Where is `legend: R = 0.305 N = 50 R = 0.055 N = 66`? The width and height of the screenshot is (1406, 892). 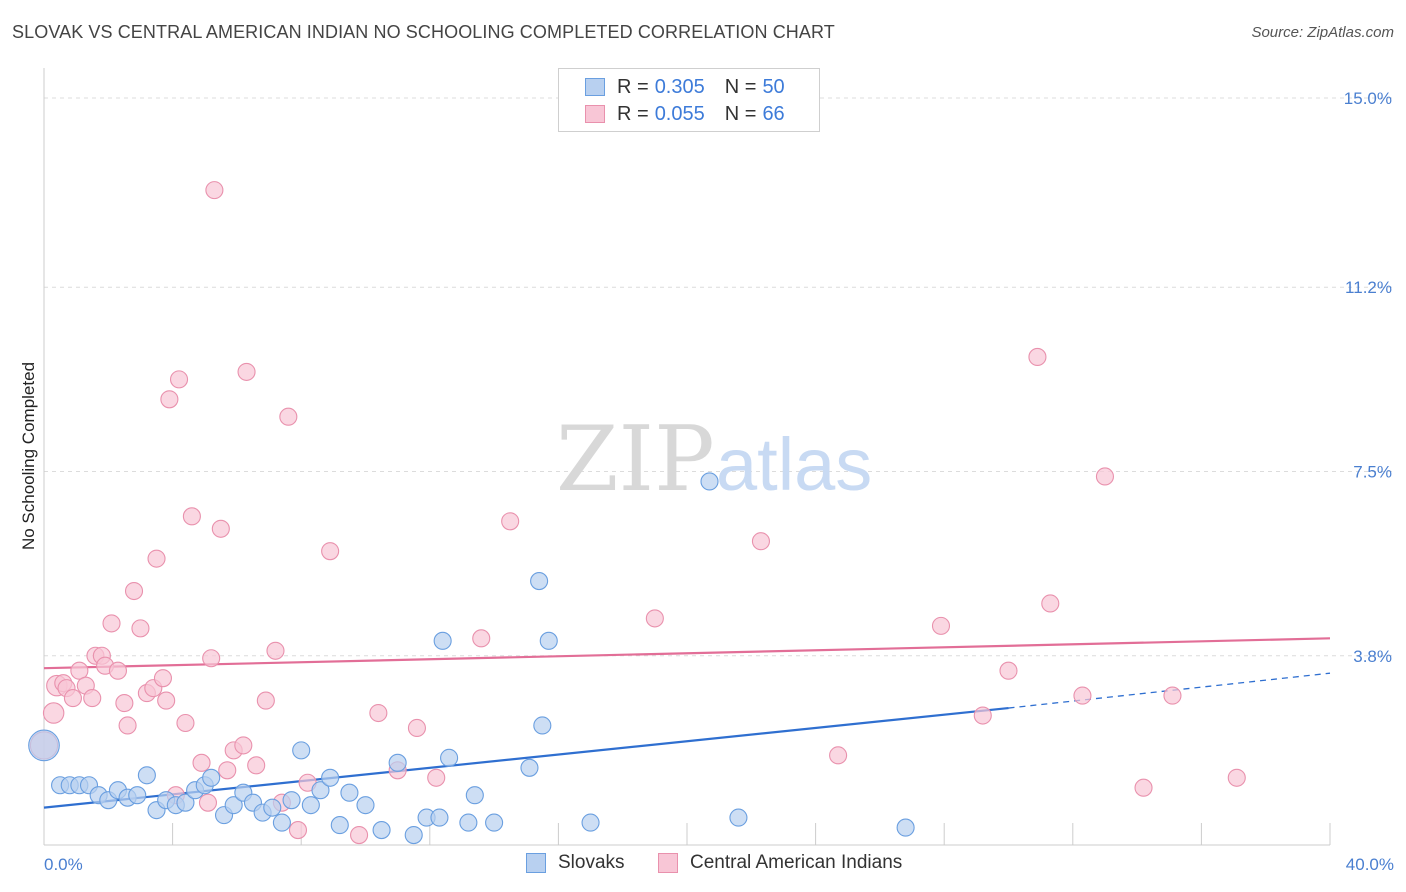 legend: R = 0.305 N = 50 R = 0.055 N = 66 is located at coordinates (689, 100).